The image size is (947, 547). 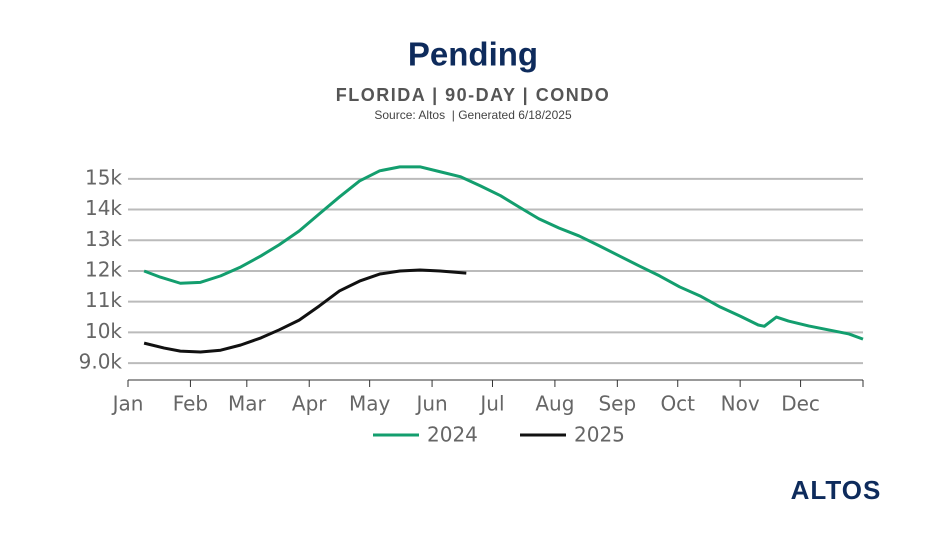 What do you see at coordinates (127, 404) in the screenshot?
I see `x-tick-label: Jan` at bounding box center [127, 404].